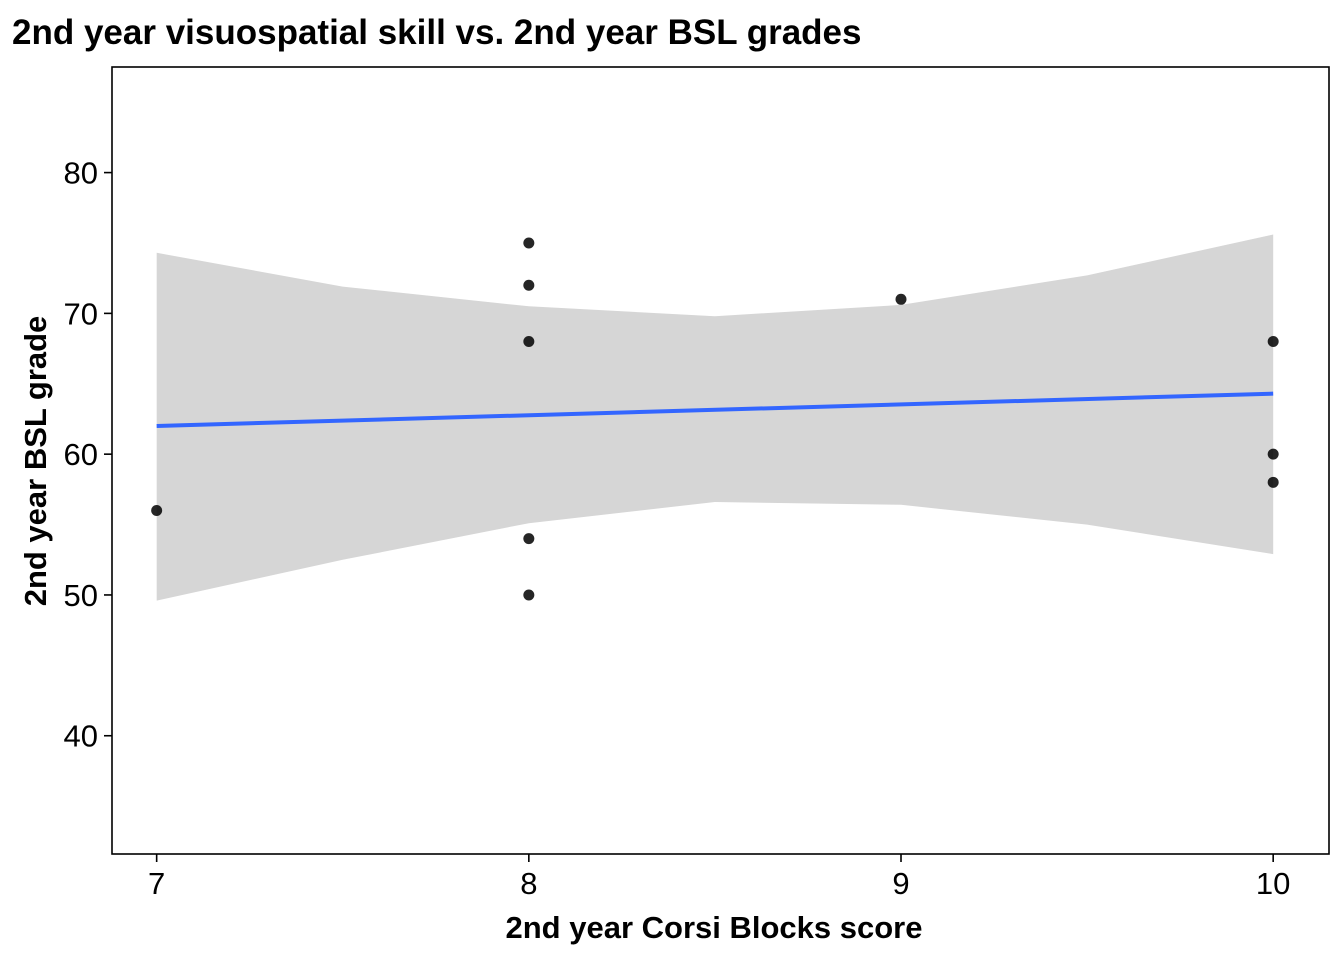  What do you see at coordinates (714, 927) in the screenshot?
I see `x-axis-title: 2nd year Corsi Blocks score` at bounding box center [714, 927].